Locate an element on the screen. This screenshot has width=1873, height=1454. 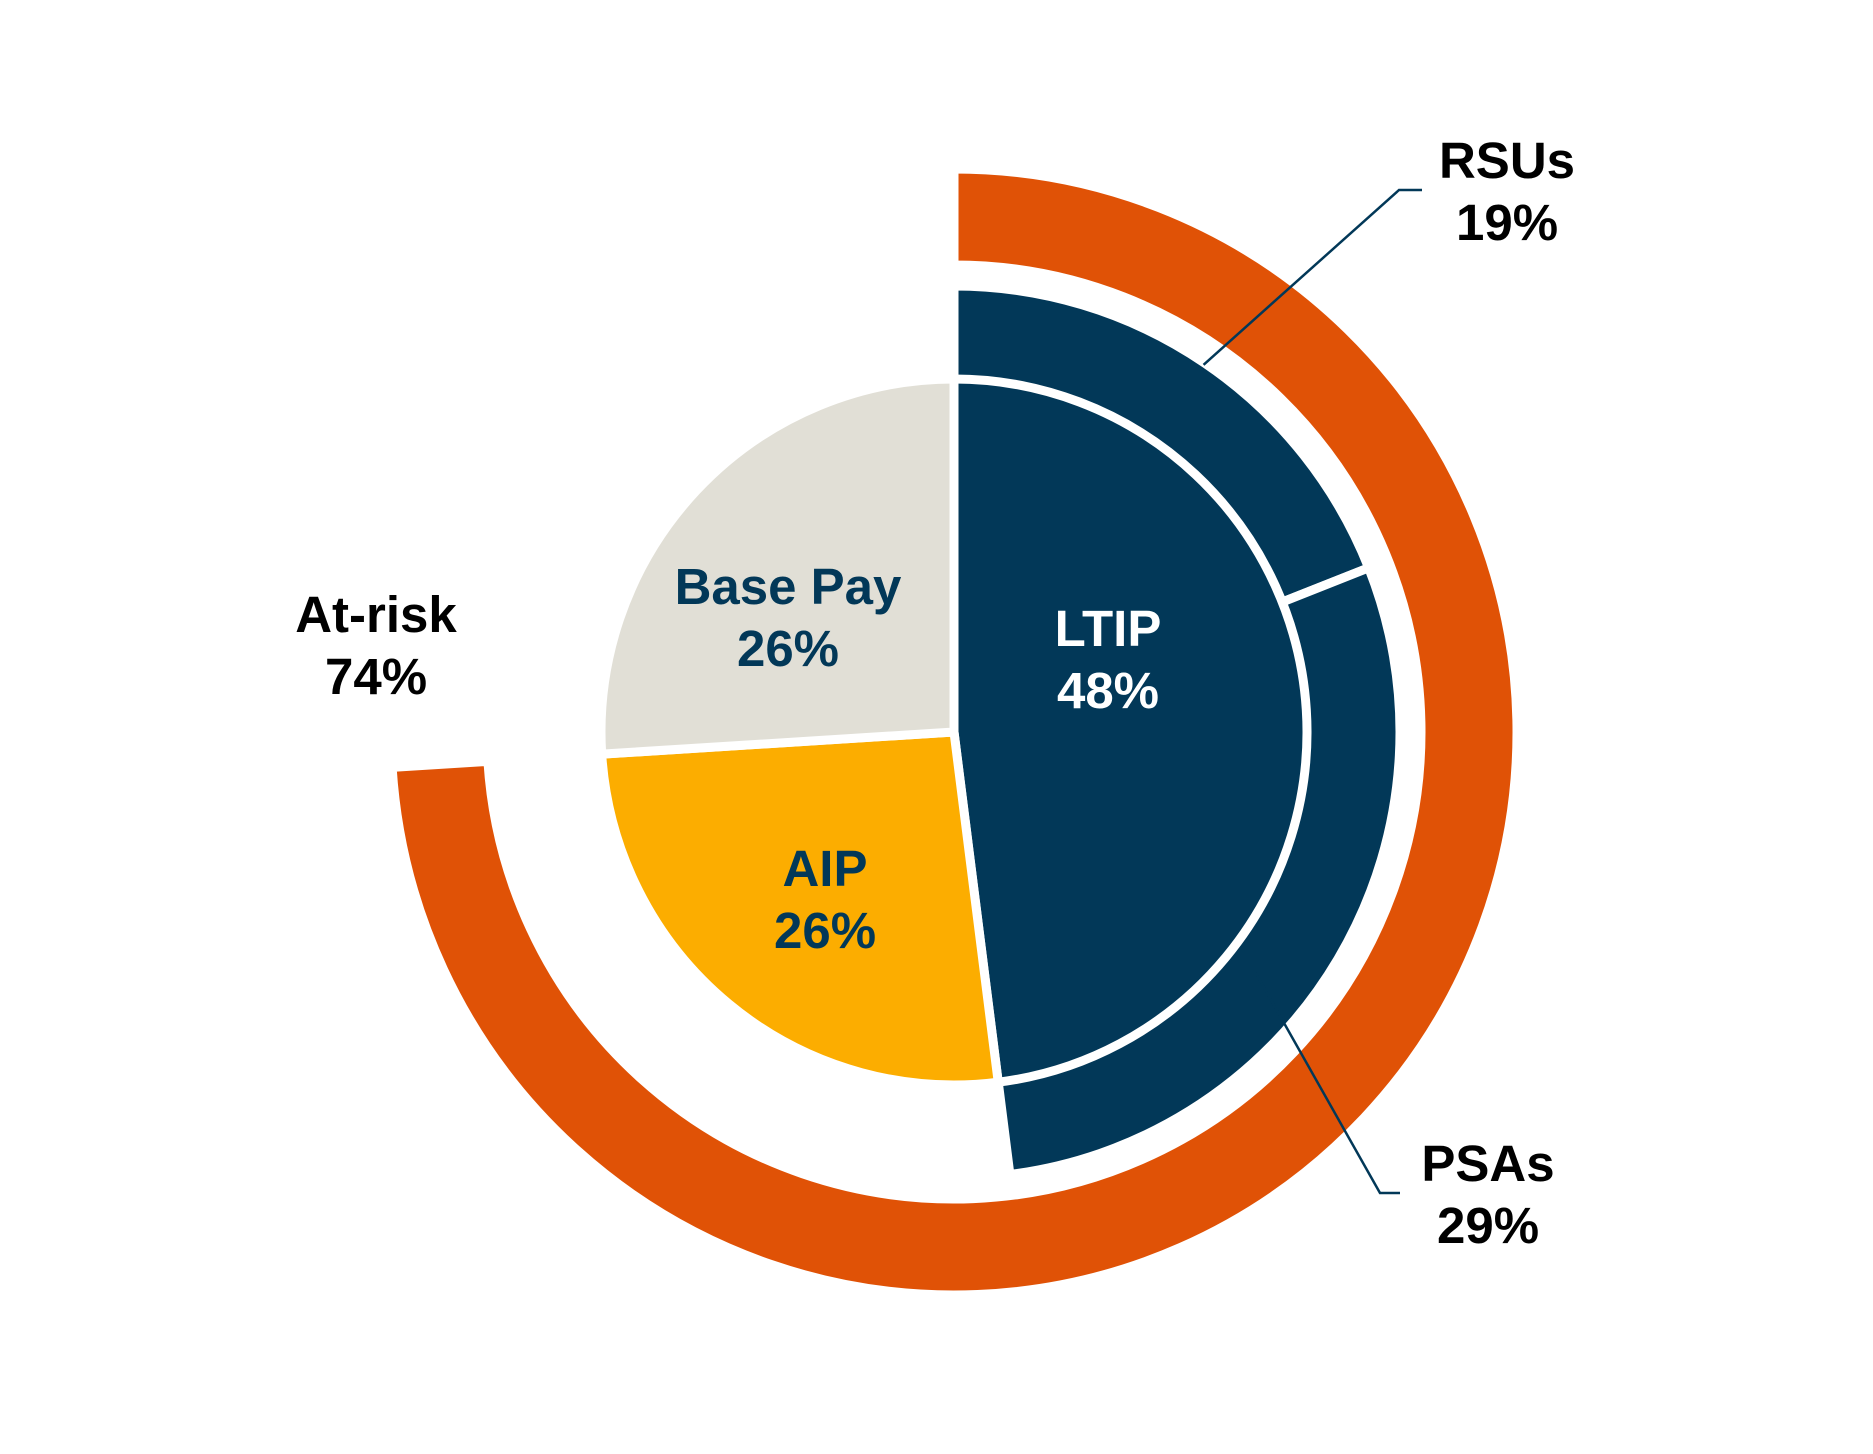
leader-line-psas is located at coordinates (1327, 1083).